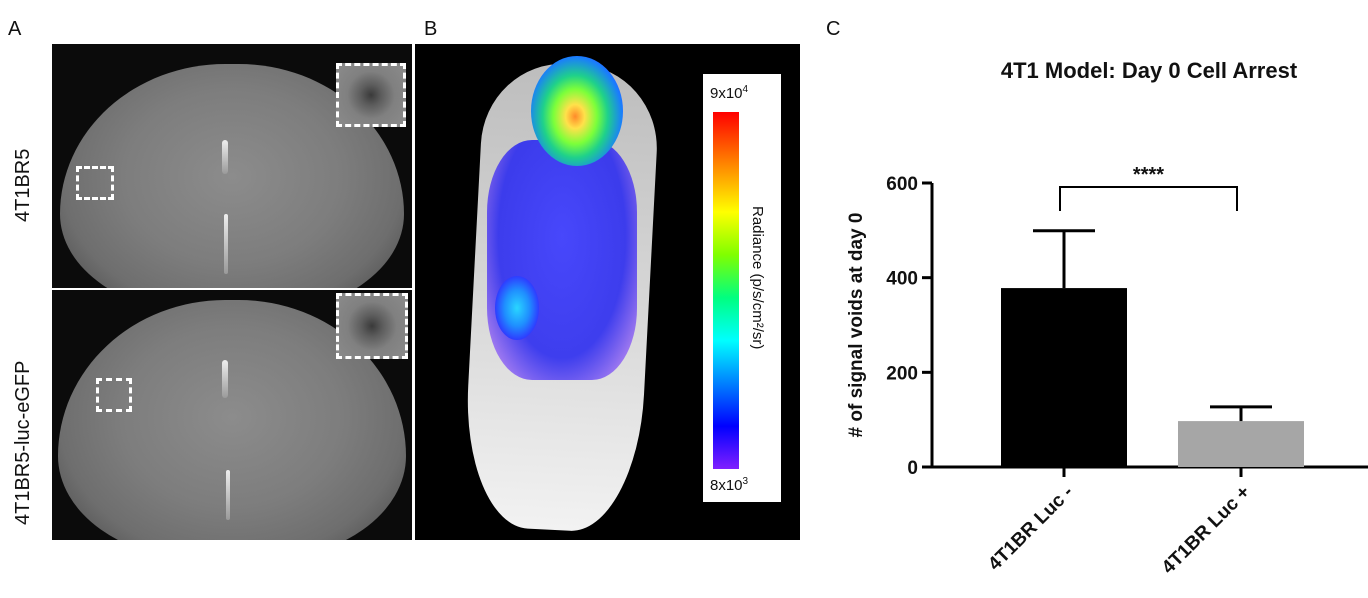 This screenshot has height=598, width=1368. I want to click on significance-label: ****, so click(1148, 175).